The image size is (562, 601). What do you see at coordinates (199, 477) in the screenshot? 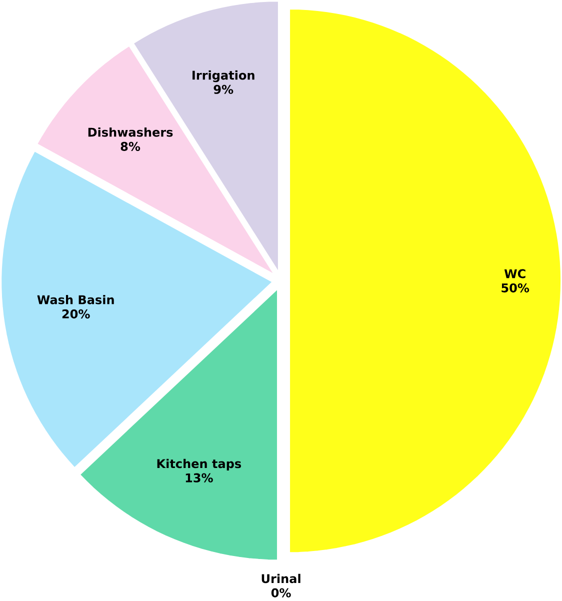
I see `data-label: 13%` at bounding box center [199, 477].